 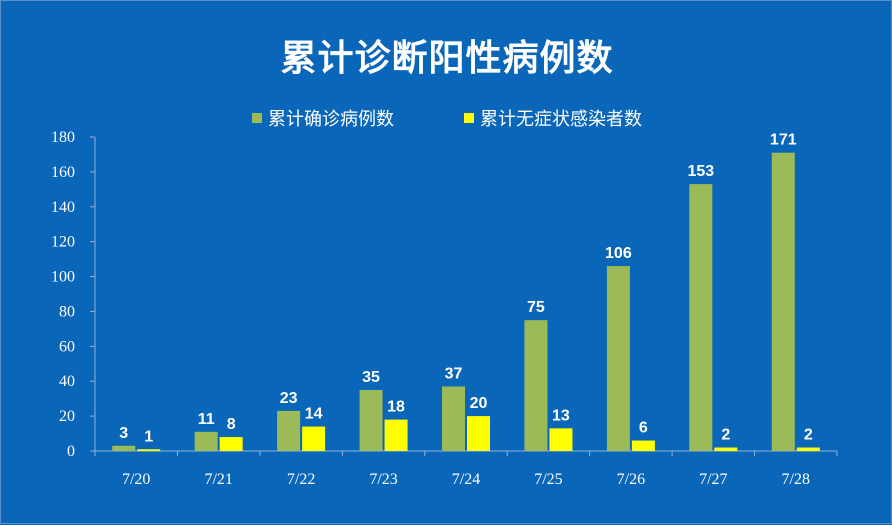 What do you see at coordinates (218, 479) in the screenshot?
I see `x-tick-label: 7/21` at bounding box center [218, 479].